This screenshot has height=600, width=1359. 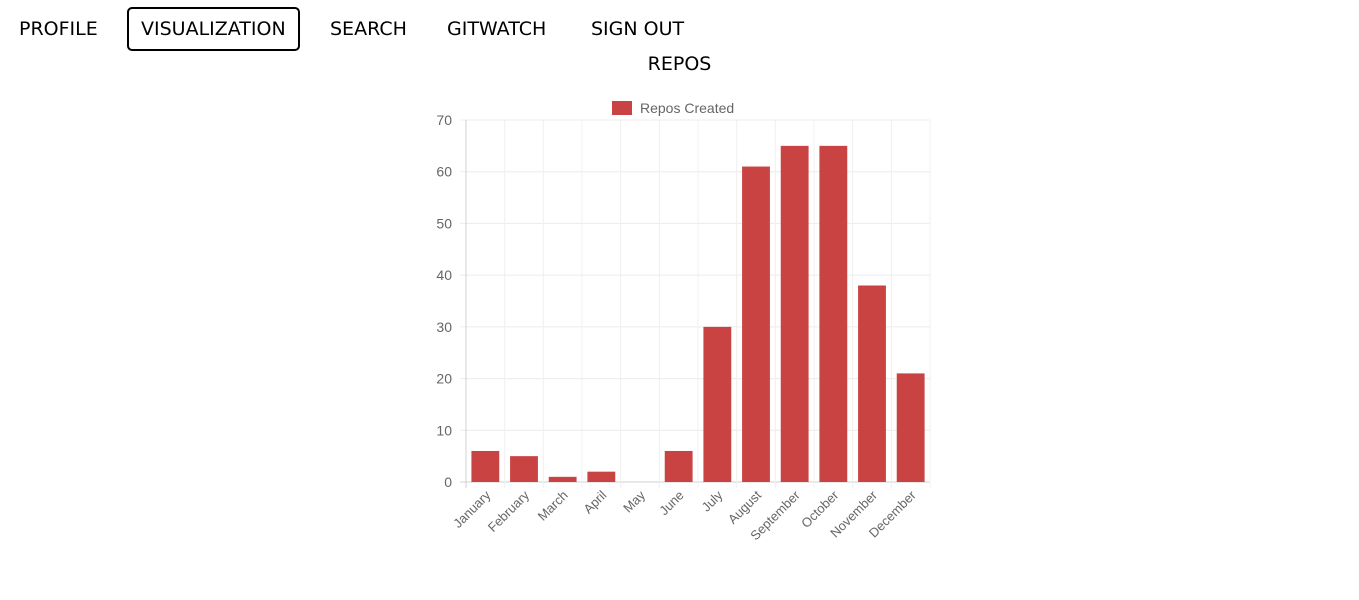 What do you see at coordinates (601, 476) in the screenshot?
I see `bar-april` at bounding box center [601, 476].